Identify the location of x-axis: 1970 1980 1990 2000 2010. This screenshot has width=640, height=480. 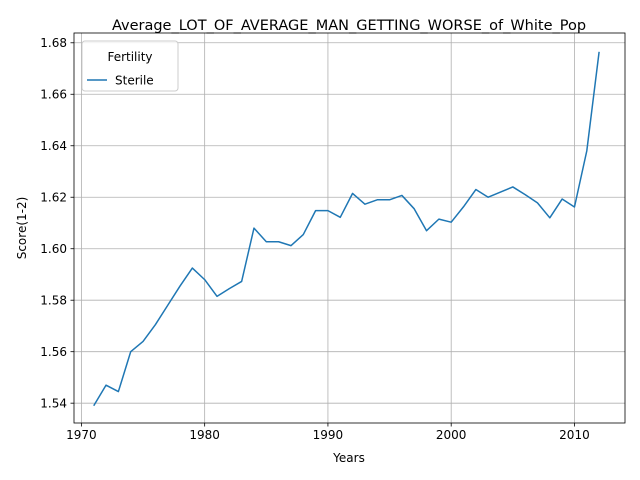
(328, 432).